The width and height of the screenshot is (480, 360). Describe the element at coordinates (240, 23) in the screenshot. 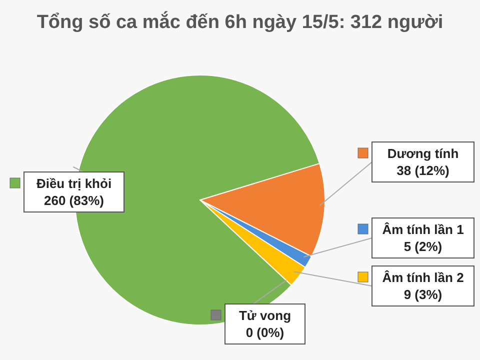

I see `chart-title: Tổng số ca mắc đến 6h ngày 15/5: 312 người` at that location.